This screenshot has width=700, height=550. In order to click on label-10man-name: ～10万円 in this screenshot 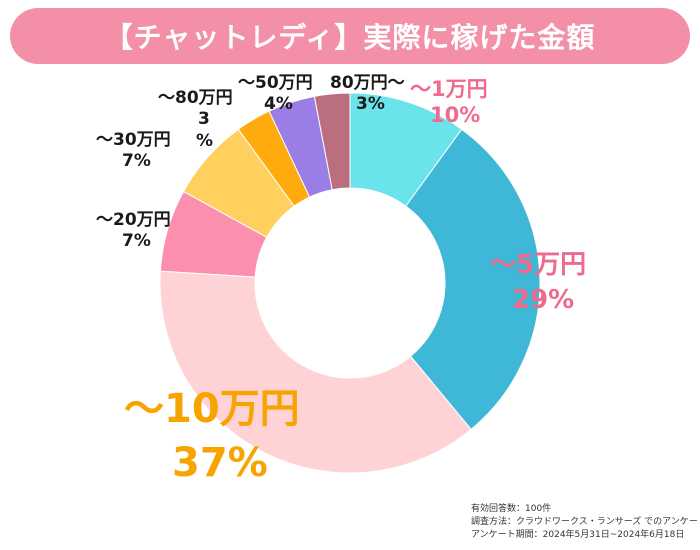, I will do `click(212, 409)`.